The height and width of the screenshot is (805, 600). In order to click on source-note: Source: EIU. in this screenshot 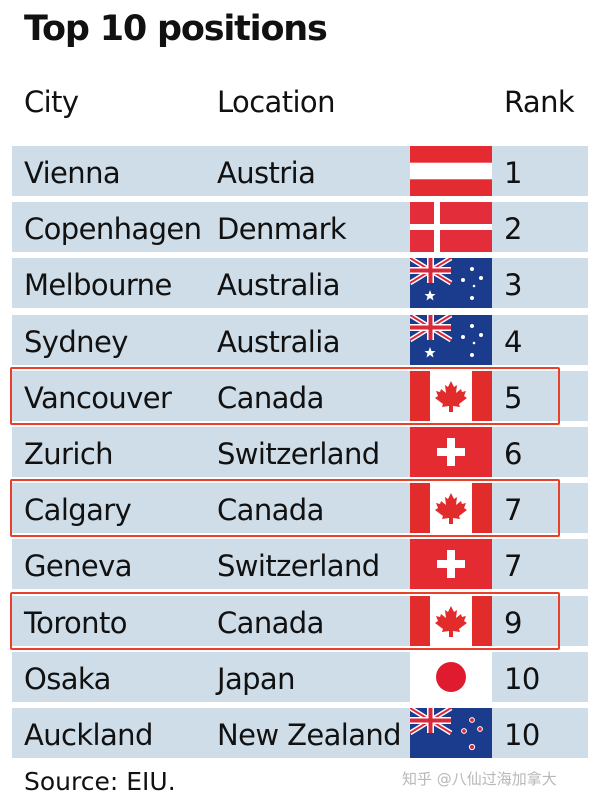, I will do `click(100, 781)`.